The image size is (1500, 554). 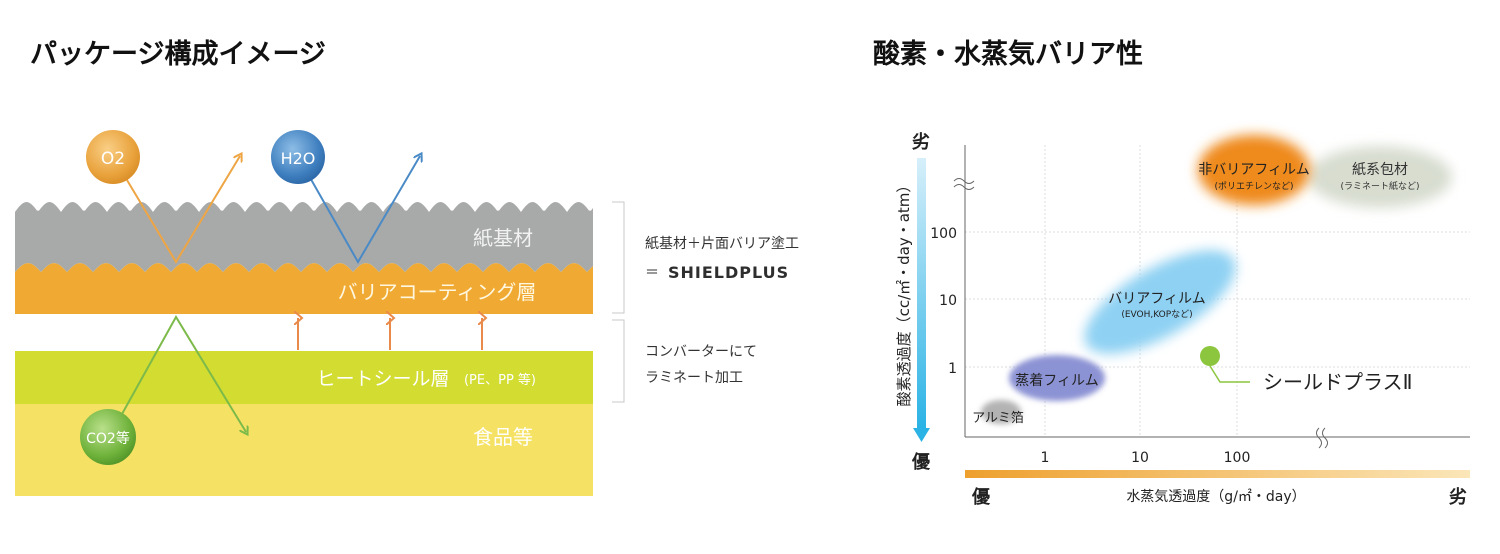 What do you see at coordinates (1217, 474) in the screenshot?
I see `x-axis-gradient-bar` at bounding box center [1217, 474].